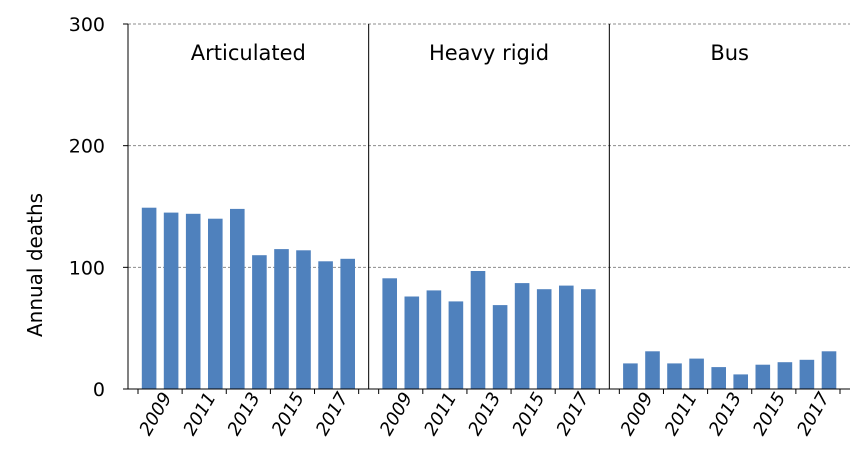 This screenshot has height=451, width=862. I want to click on panel-title: Heavy rigid, so click(489, 53).